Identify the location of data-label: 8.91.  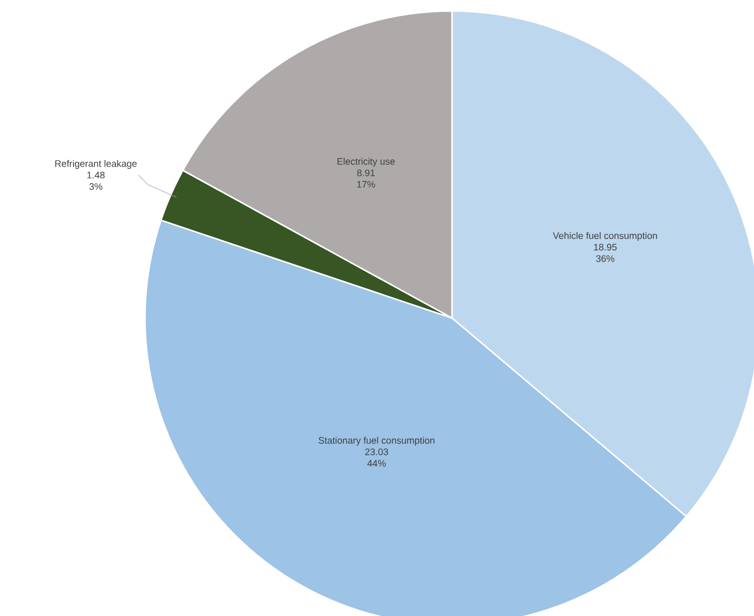
(366, 172).